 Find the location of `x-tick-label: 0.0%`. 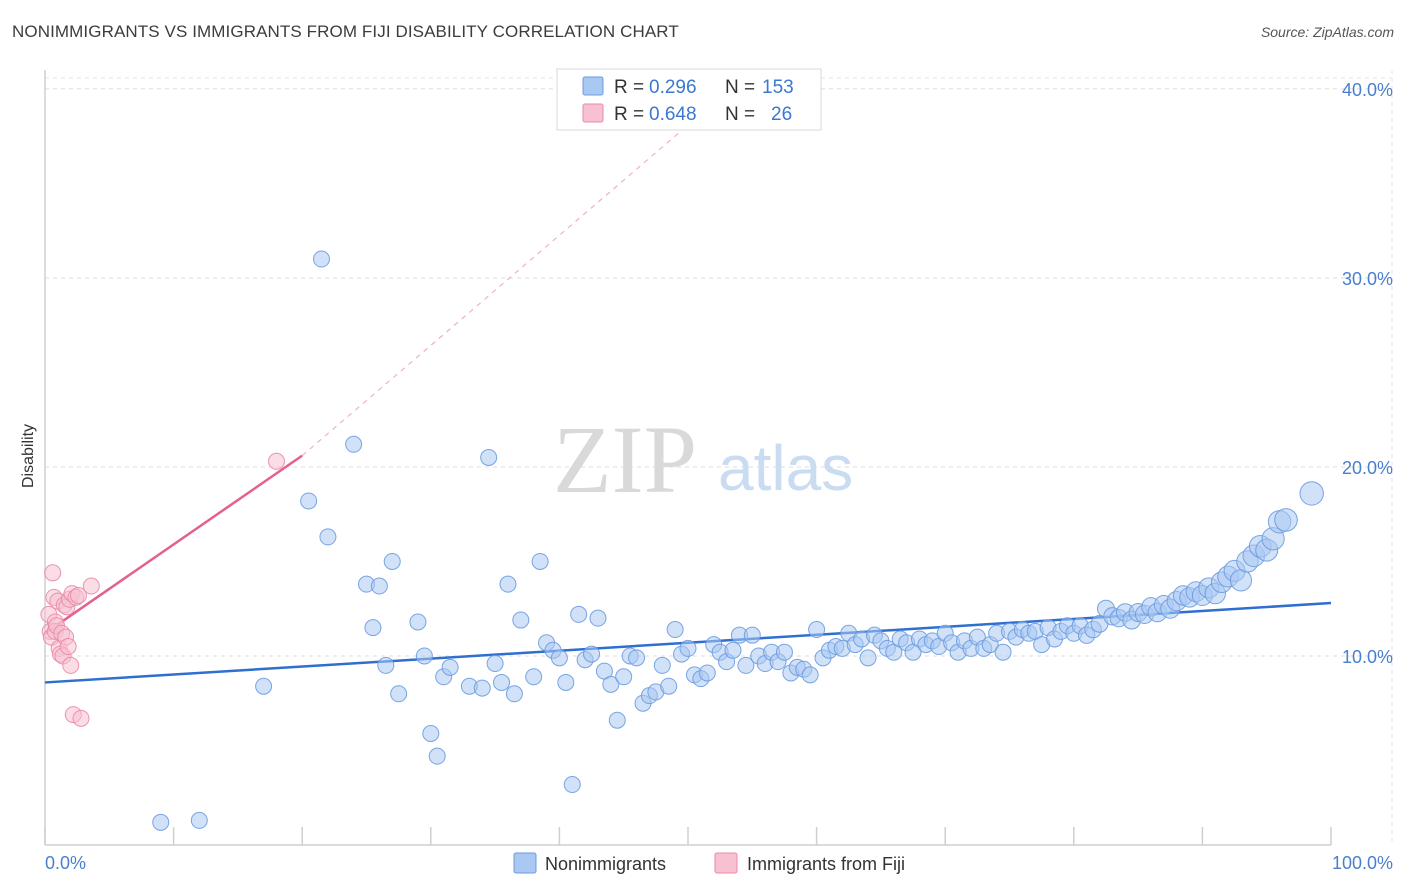

x-tick-label: 0.0% is located at coordinates (65, 863).